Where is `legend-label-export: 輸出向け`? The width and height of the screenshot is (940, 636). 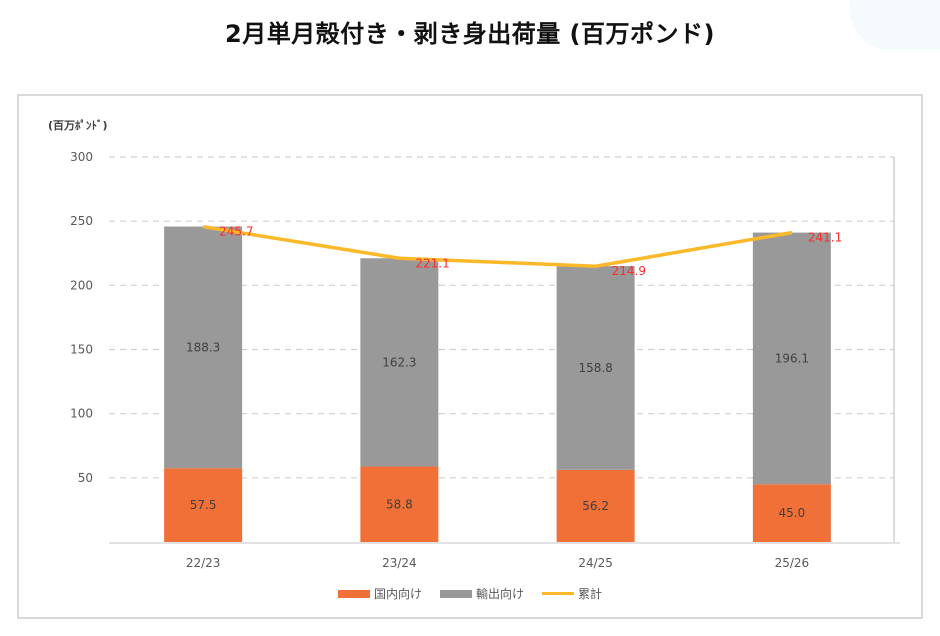 legend-label-export: 輸出向け is located at coordinates (499, 594).